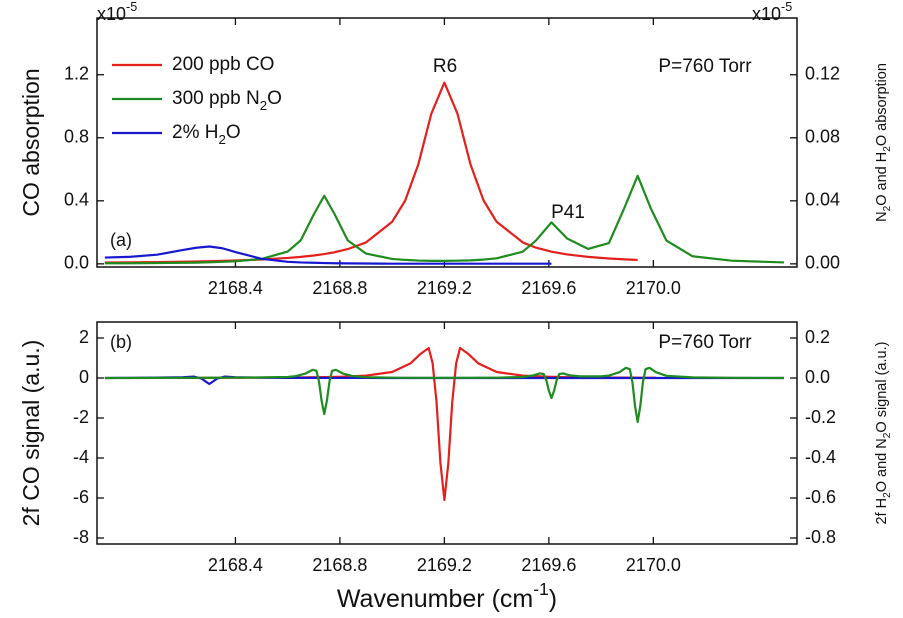  Describe the element at coordinates (822, 73) in the screenshot. I see `y-tick-label: 0.12` at that location.